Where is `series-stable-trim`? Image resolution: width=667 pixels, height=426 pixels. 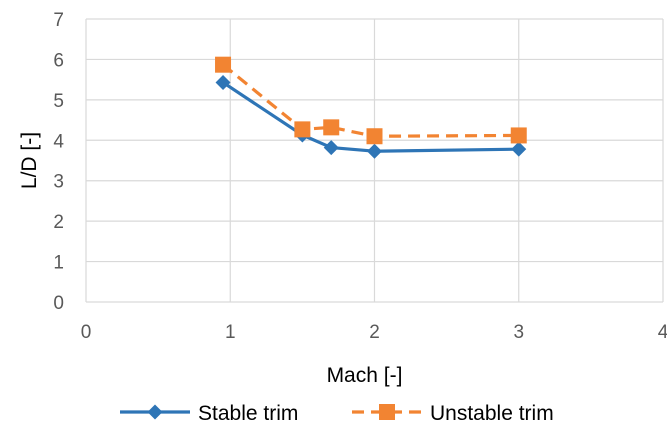 series-stable-trim is located at coordinates (371, 116).